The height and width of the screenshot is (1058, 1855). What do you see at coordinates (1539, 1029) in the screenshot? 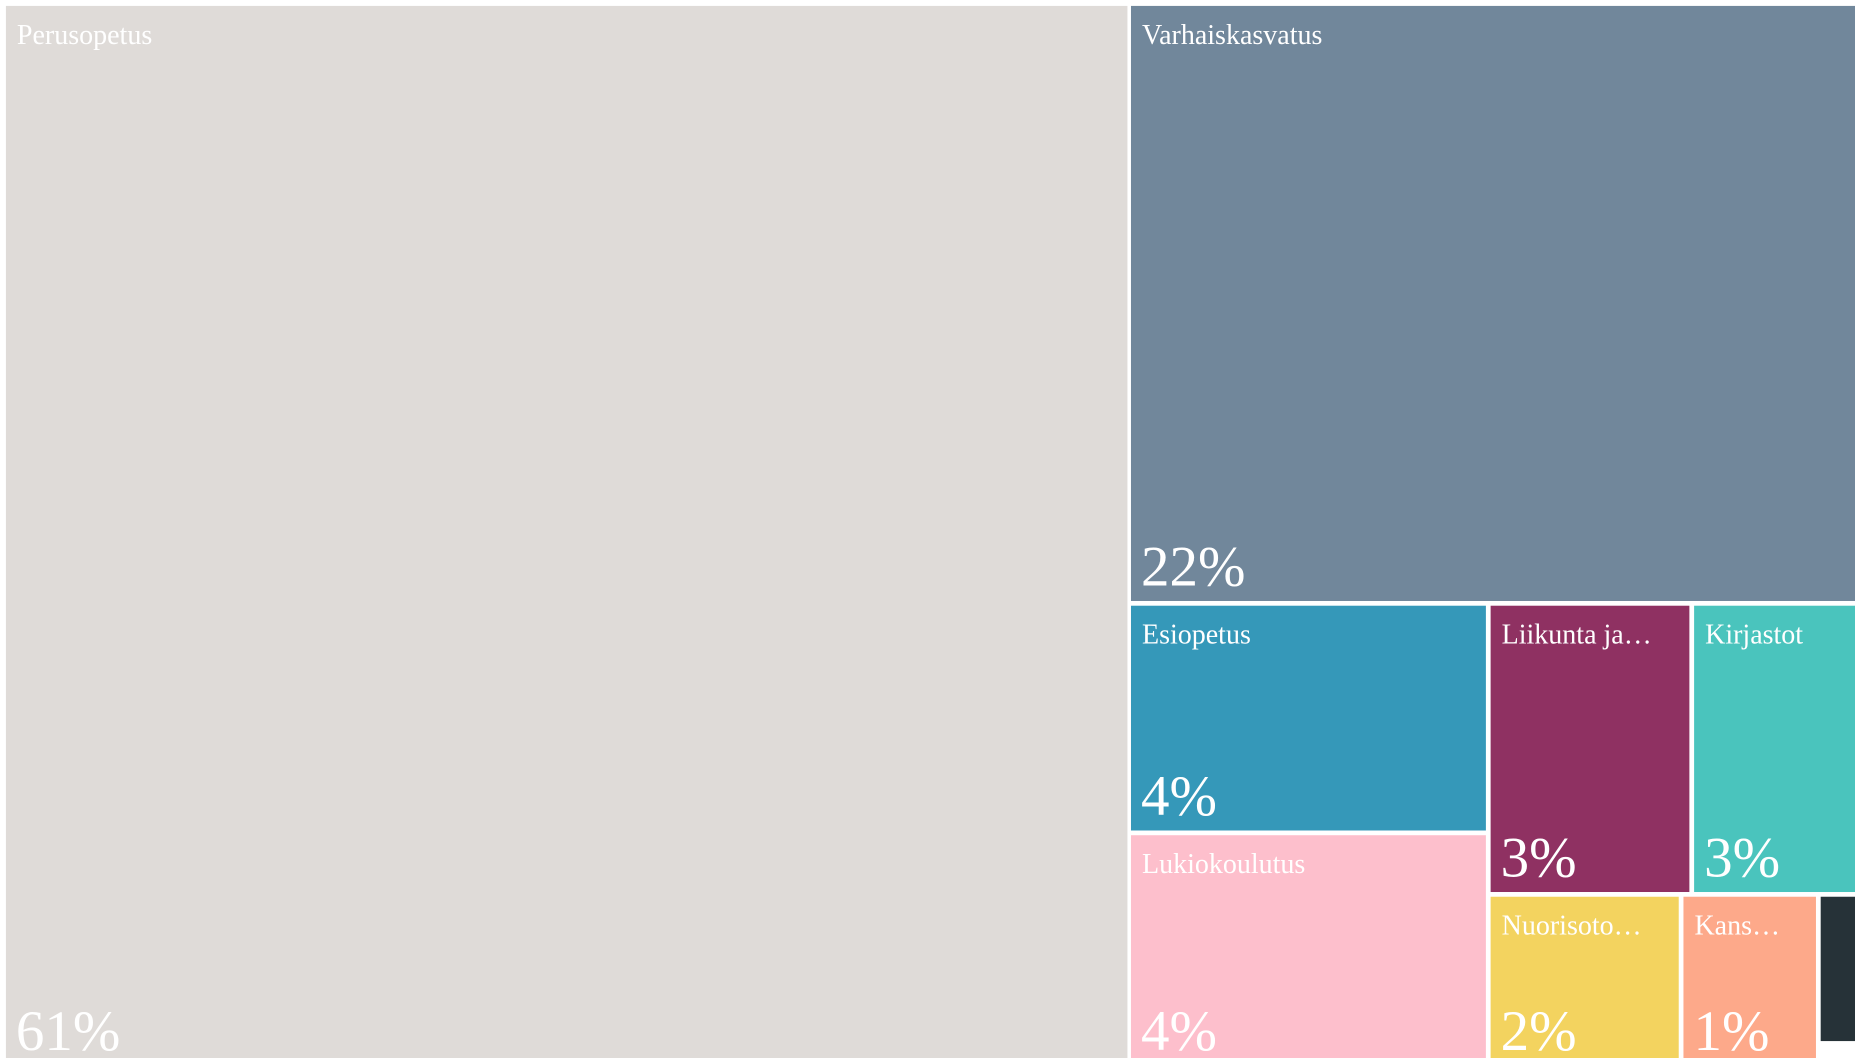
I see `tile-value-label: 2%` at bounding box center [1539, 1029].